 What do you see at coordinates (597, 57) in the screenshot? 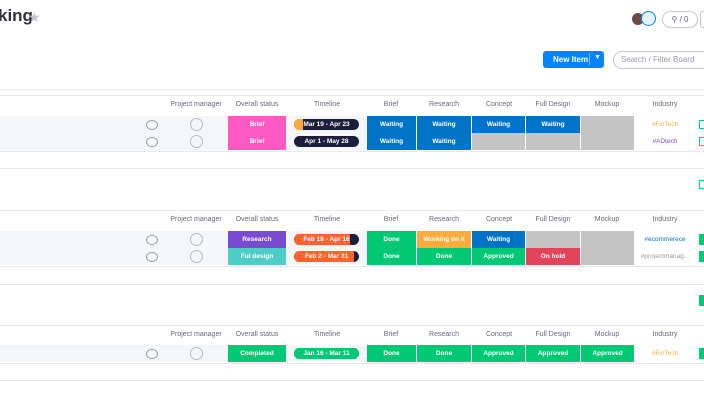
I see `chevron-down-icon: ▼` at bounding box center [597, 57].